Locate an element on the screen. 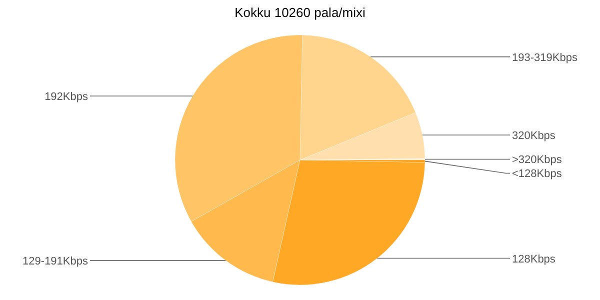 The height and width of the screenshot is (300, 600). slice-label: 193-319Kbps is located at coordinates (545, 58).